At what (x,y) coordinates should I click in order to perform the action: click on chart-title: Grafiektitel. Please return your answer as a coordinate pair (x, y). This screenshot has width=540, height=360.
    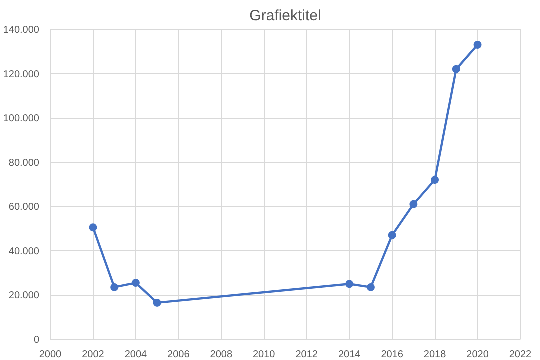
    Looking at the image, I should click on (286, 16).